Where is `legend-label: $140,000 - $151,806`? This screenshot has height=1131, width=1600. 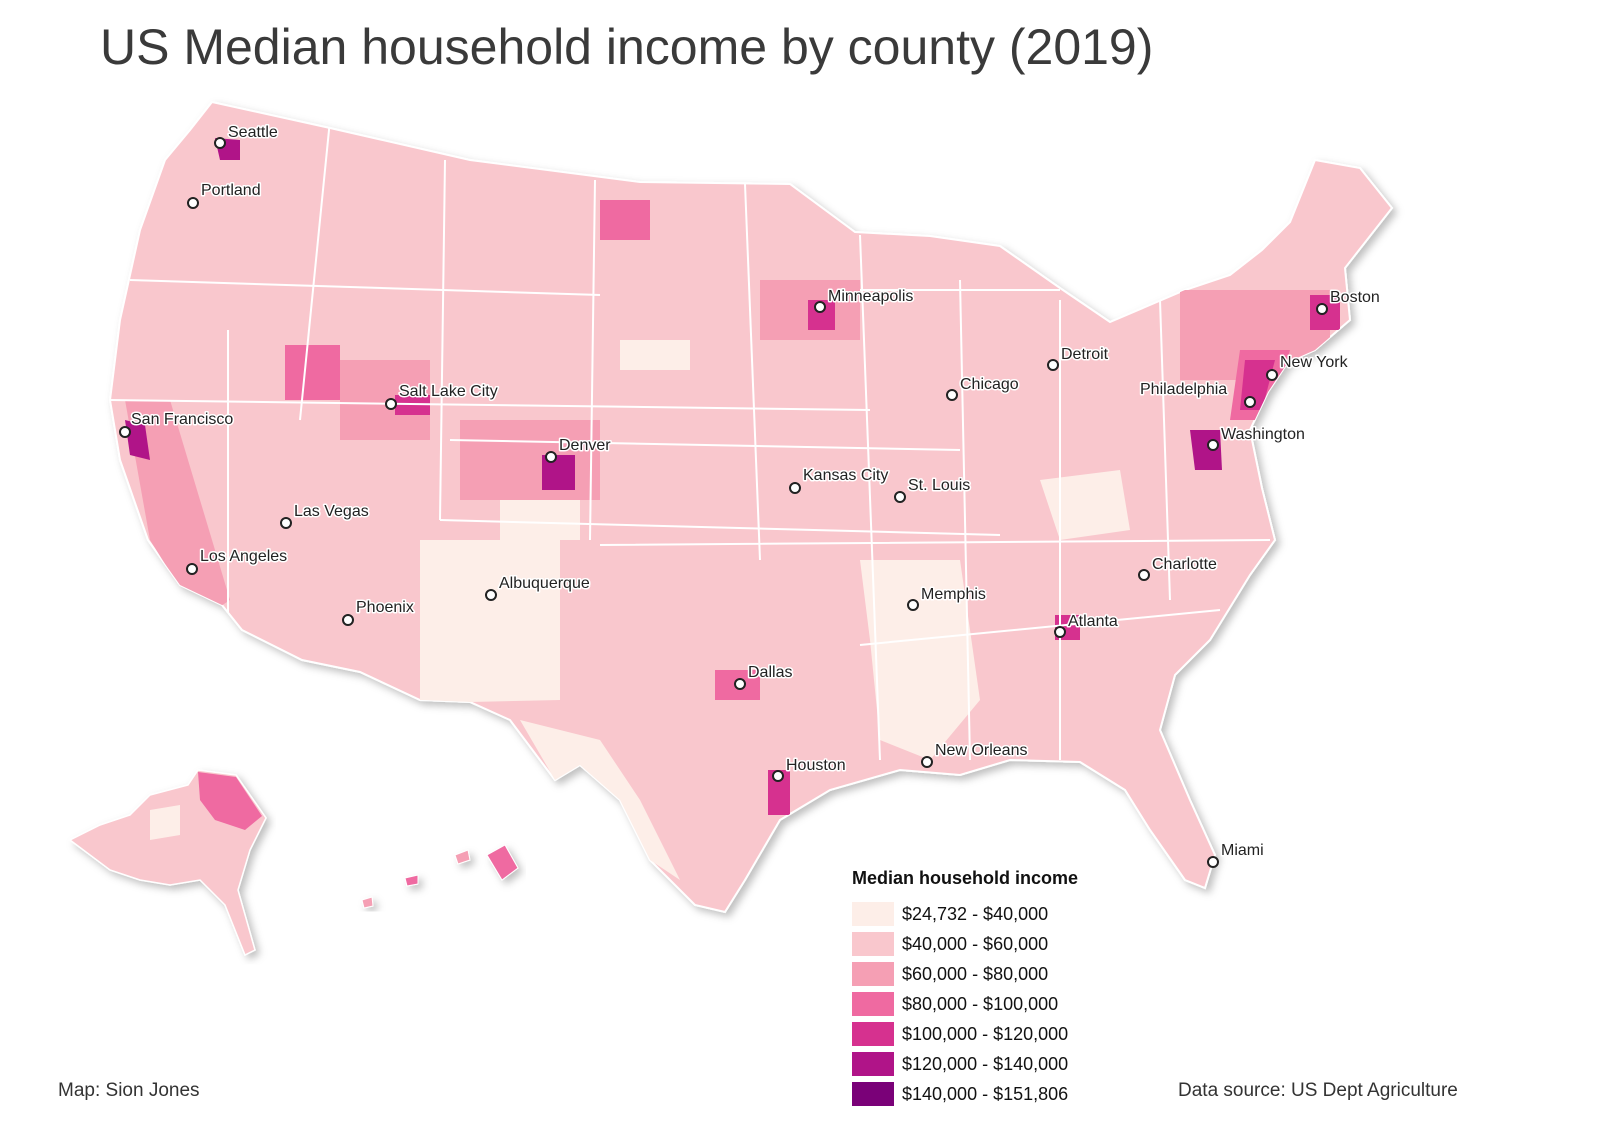 legend-label: $140,000 - $151,806 is located at coordinates (985, 1093).